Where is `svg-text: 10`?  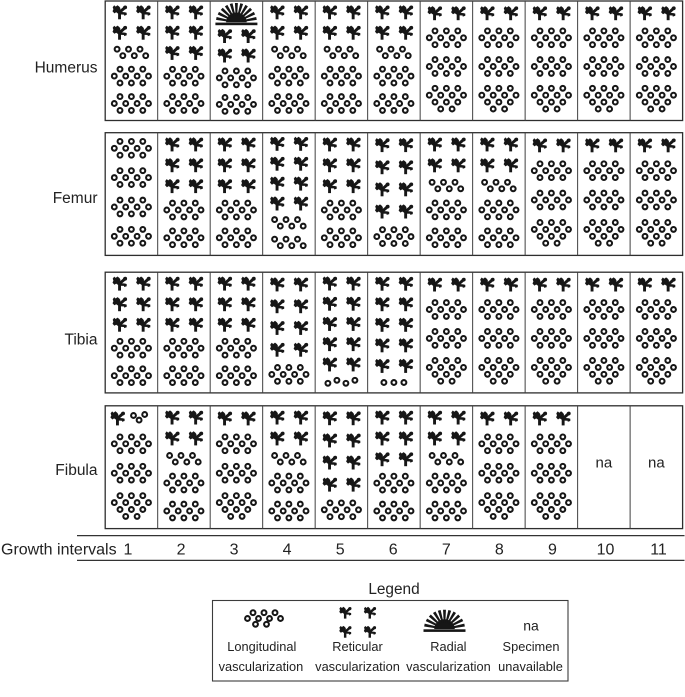
svg-text: 10 is located at coordinates (606, 550).